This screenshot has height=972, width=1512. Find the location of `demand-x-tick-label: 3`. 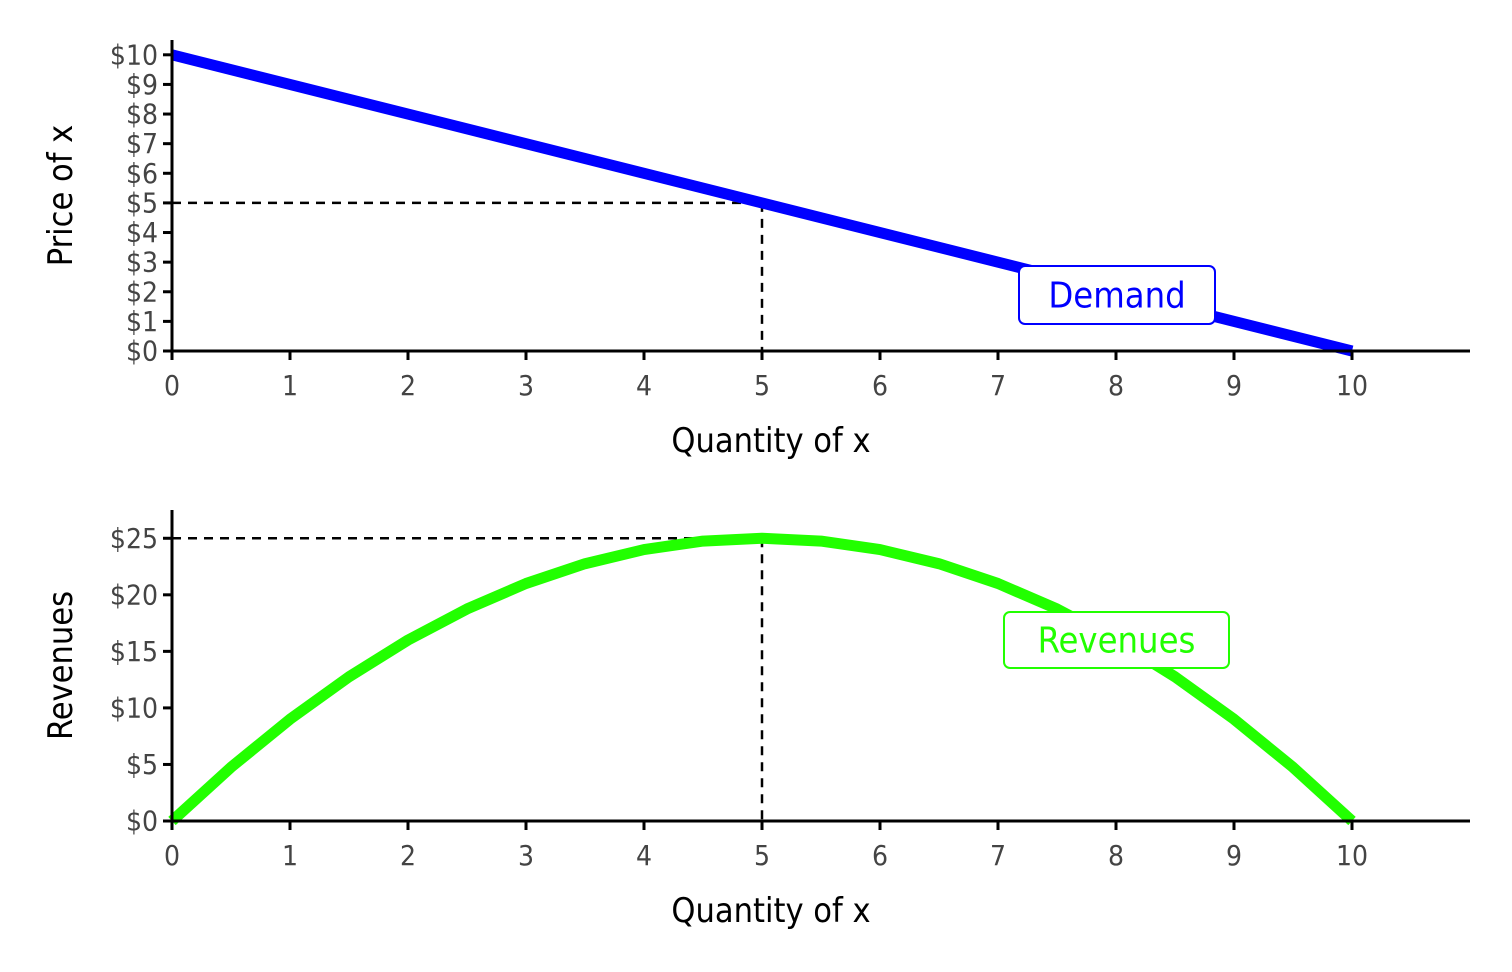

demand-x-tick-label: 3 is located at coordinates (526, 385).